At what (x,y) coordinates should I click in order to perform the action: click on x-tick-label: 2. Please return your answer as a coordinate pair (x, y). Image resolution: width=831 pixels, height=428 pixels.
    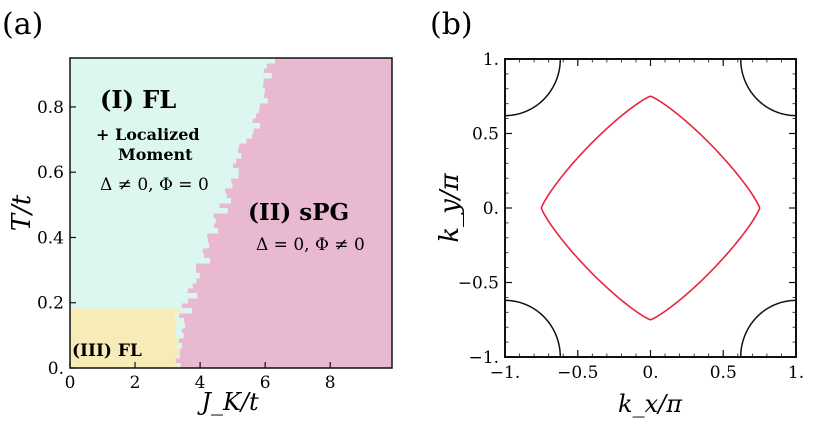
    Looking at the image, I should click on (135, 383).